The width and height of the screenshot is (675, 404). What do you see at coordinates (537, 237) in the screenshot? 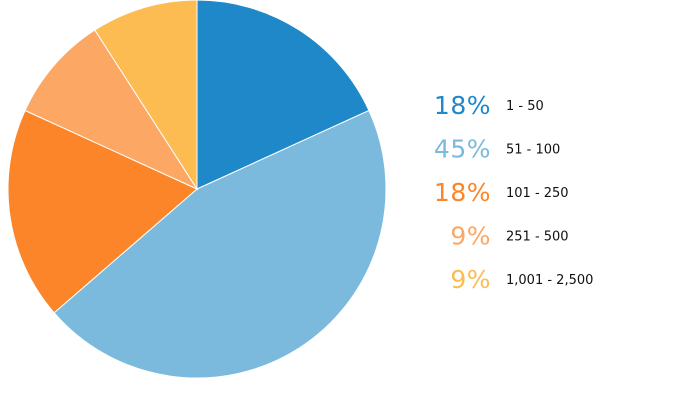
I see `legend-label: 251 - 500` at bounding box center [537, 237].